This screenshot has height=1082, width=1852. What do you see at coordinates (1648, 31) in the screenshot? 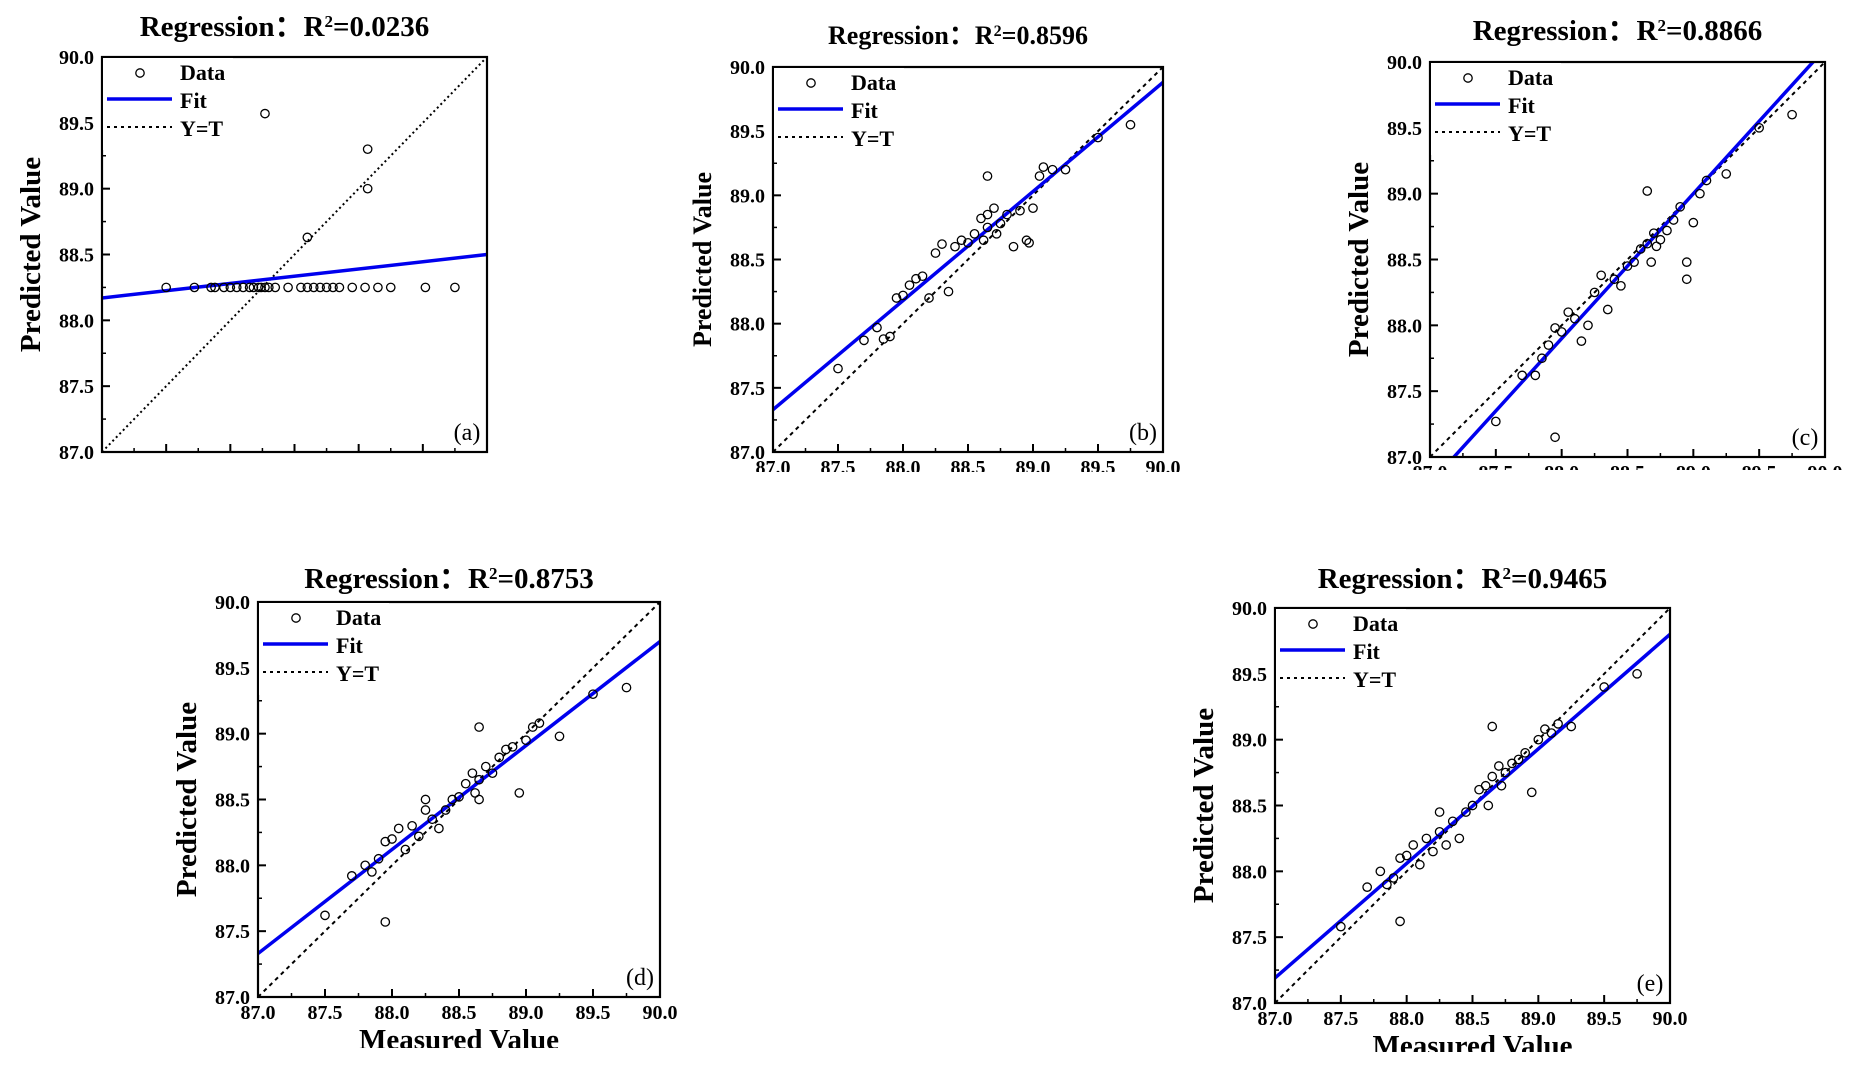
I see `r2-label: R` at bounding box center [1648, 31].